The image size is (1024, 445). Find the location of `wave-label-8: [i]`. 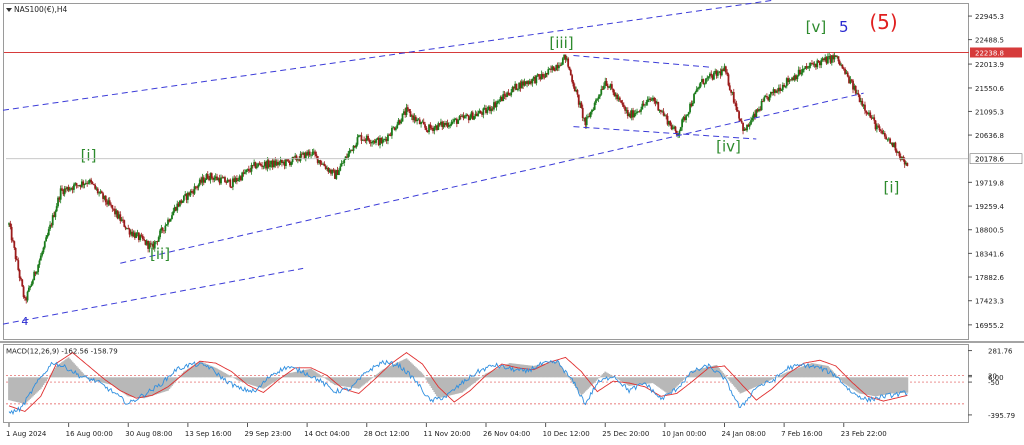

wave-label-8: [i] is located at coordinates (892, 188).